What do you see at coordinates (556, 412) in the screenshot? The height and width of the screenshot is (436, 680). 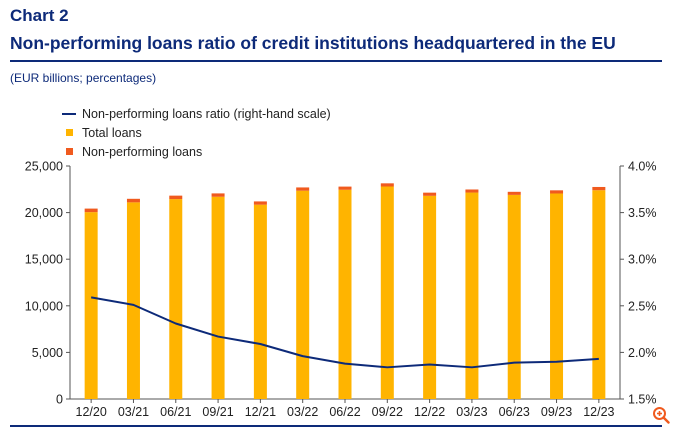 I see `x-tick-label: 09/23` at bounding box center [556, 412].